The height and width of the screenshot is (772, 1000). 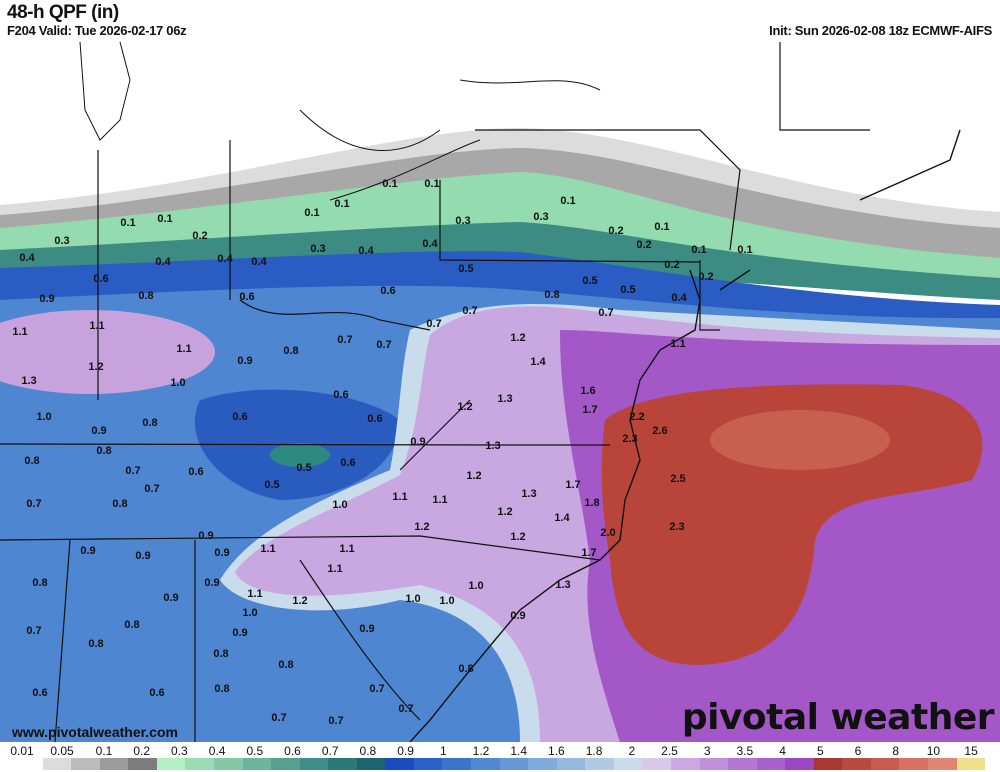 What do you see at coordinates (632, 751) in the screenshot?
I see `colorbar-label: 2` at bounding box center [632, 751].